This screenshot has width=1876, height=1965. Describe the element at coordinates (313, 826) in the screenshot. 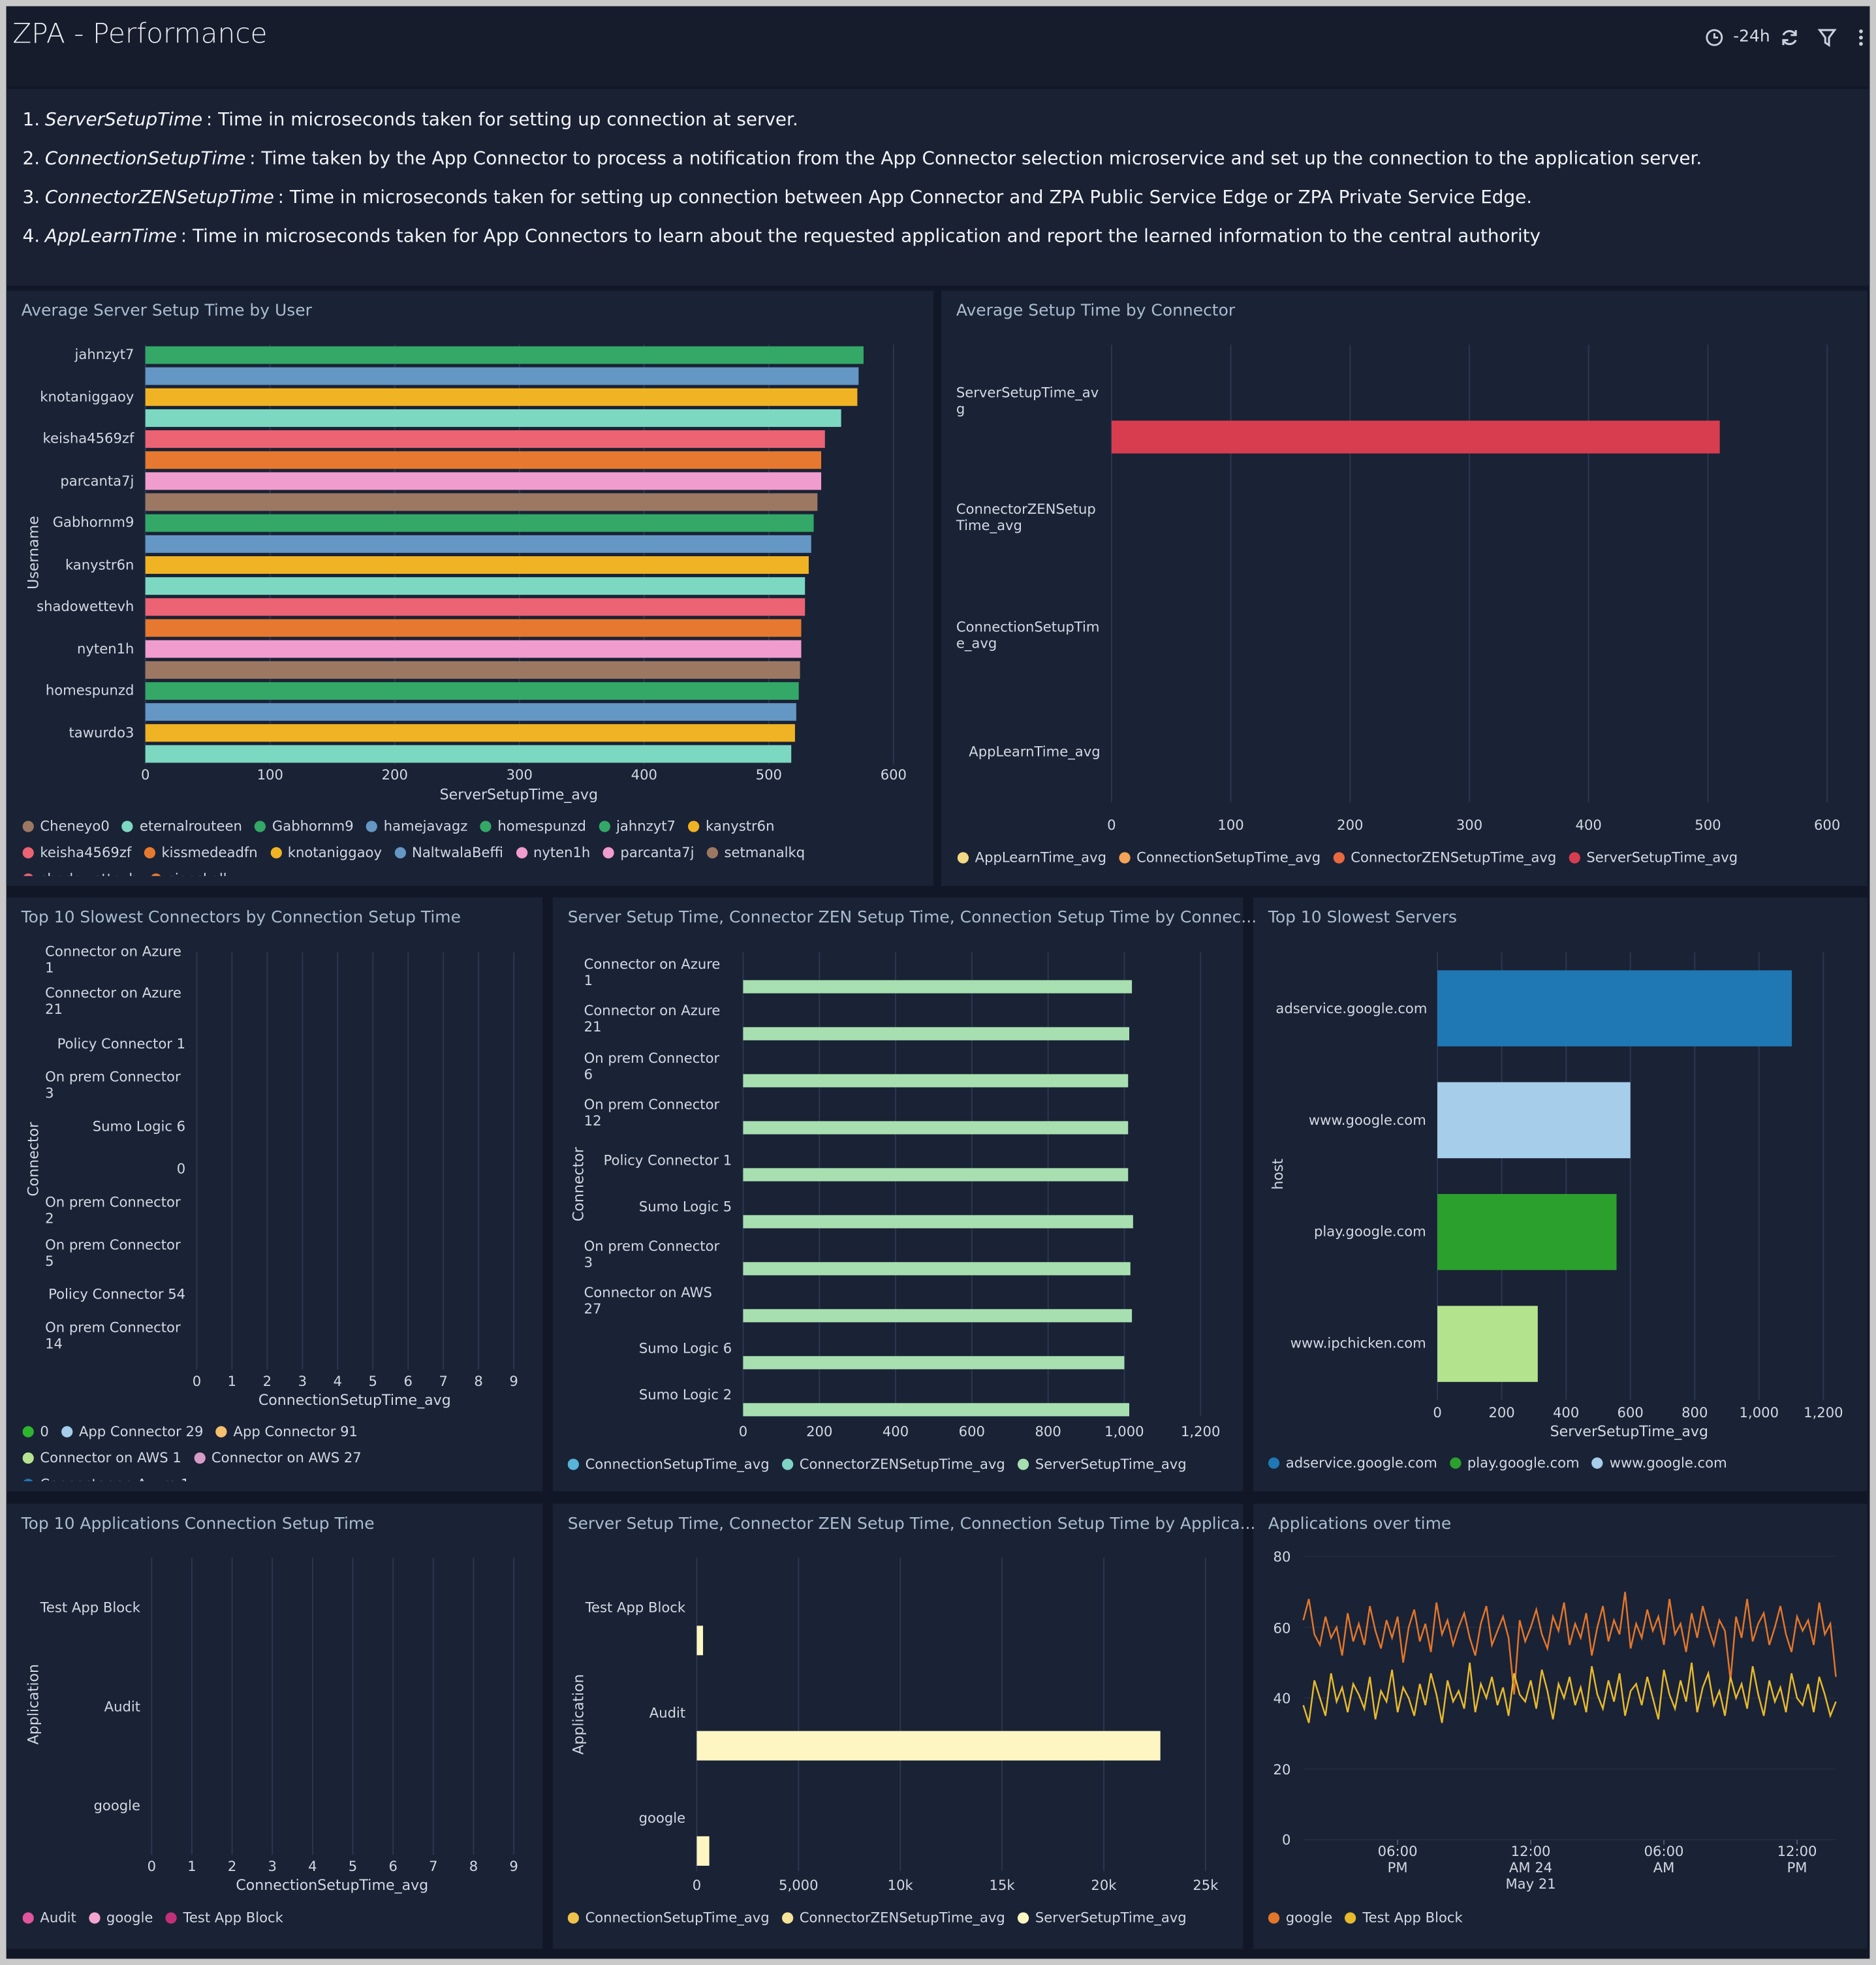

I see `legend-label: Gabhornm9` at that location.